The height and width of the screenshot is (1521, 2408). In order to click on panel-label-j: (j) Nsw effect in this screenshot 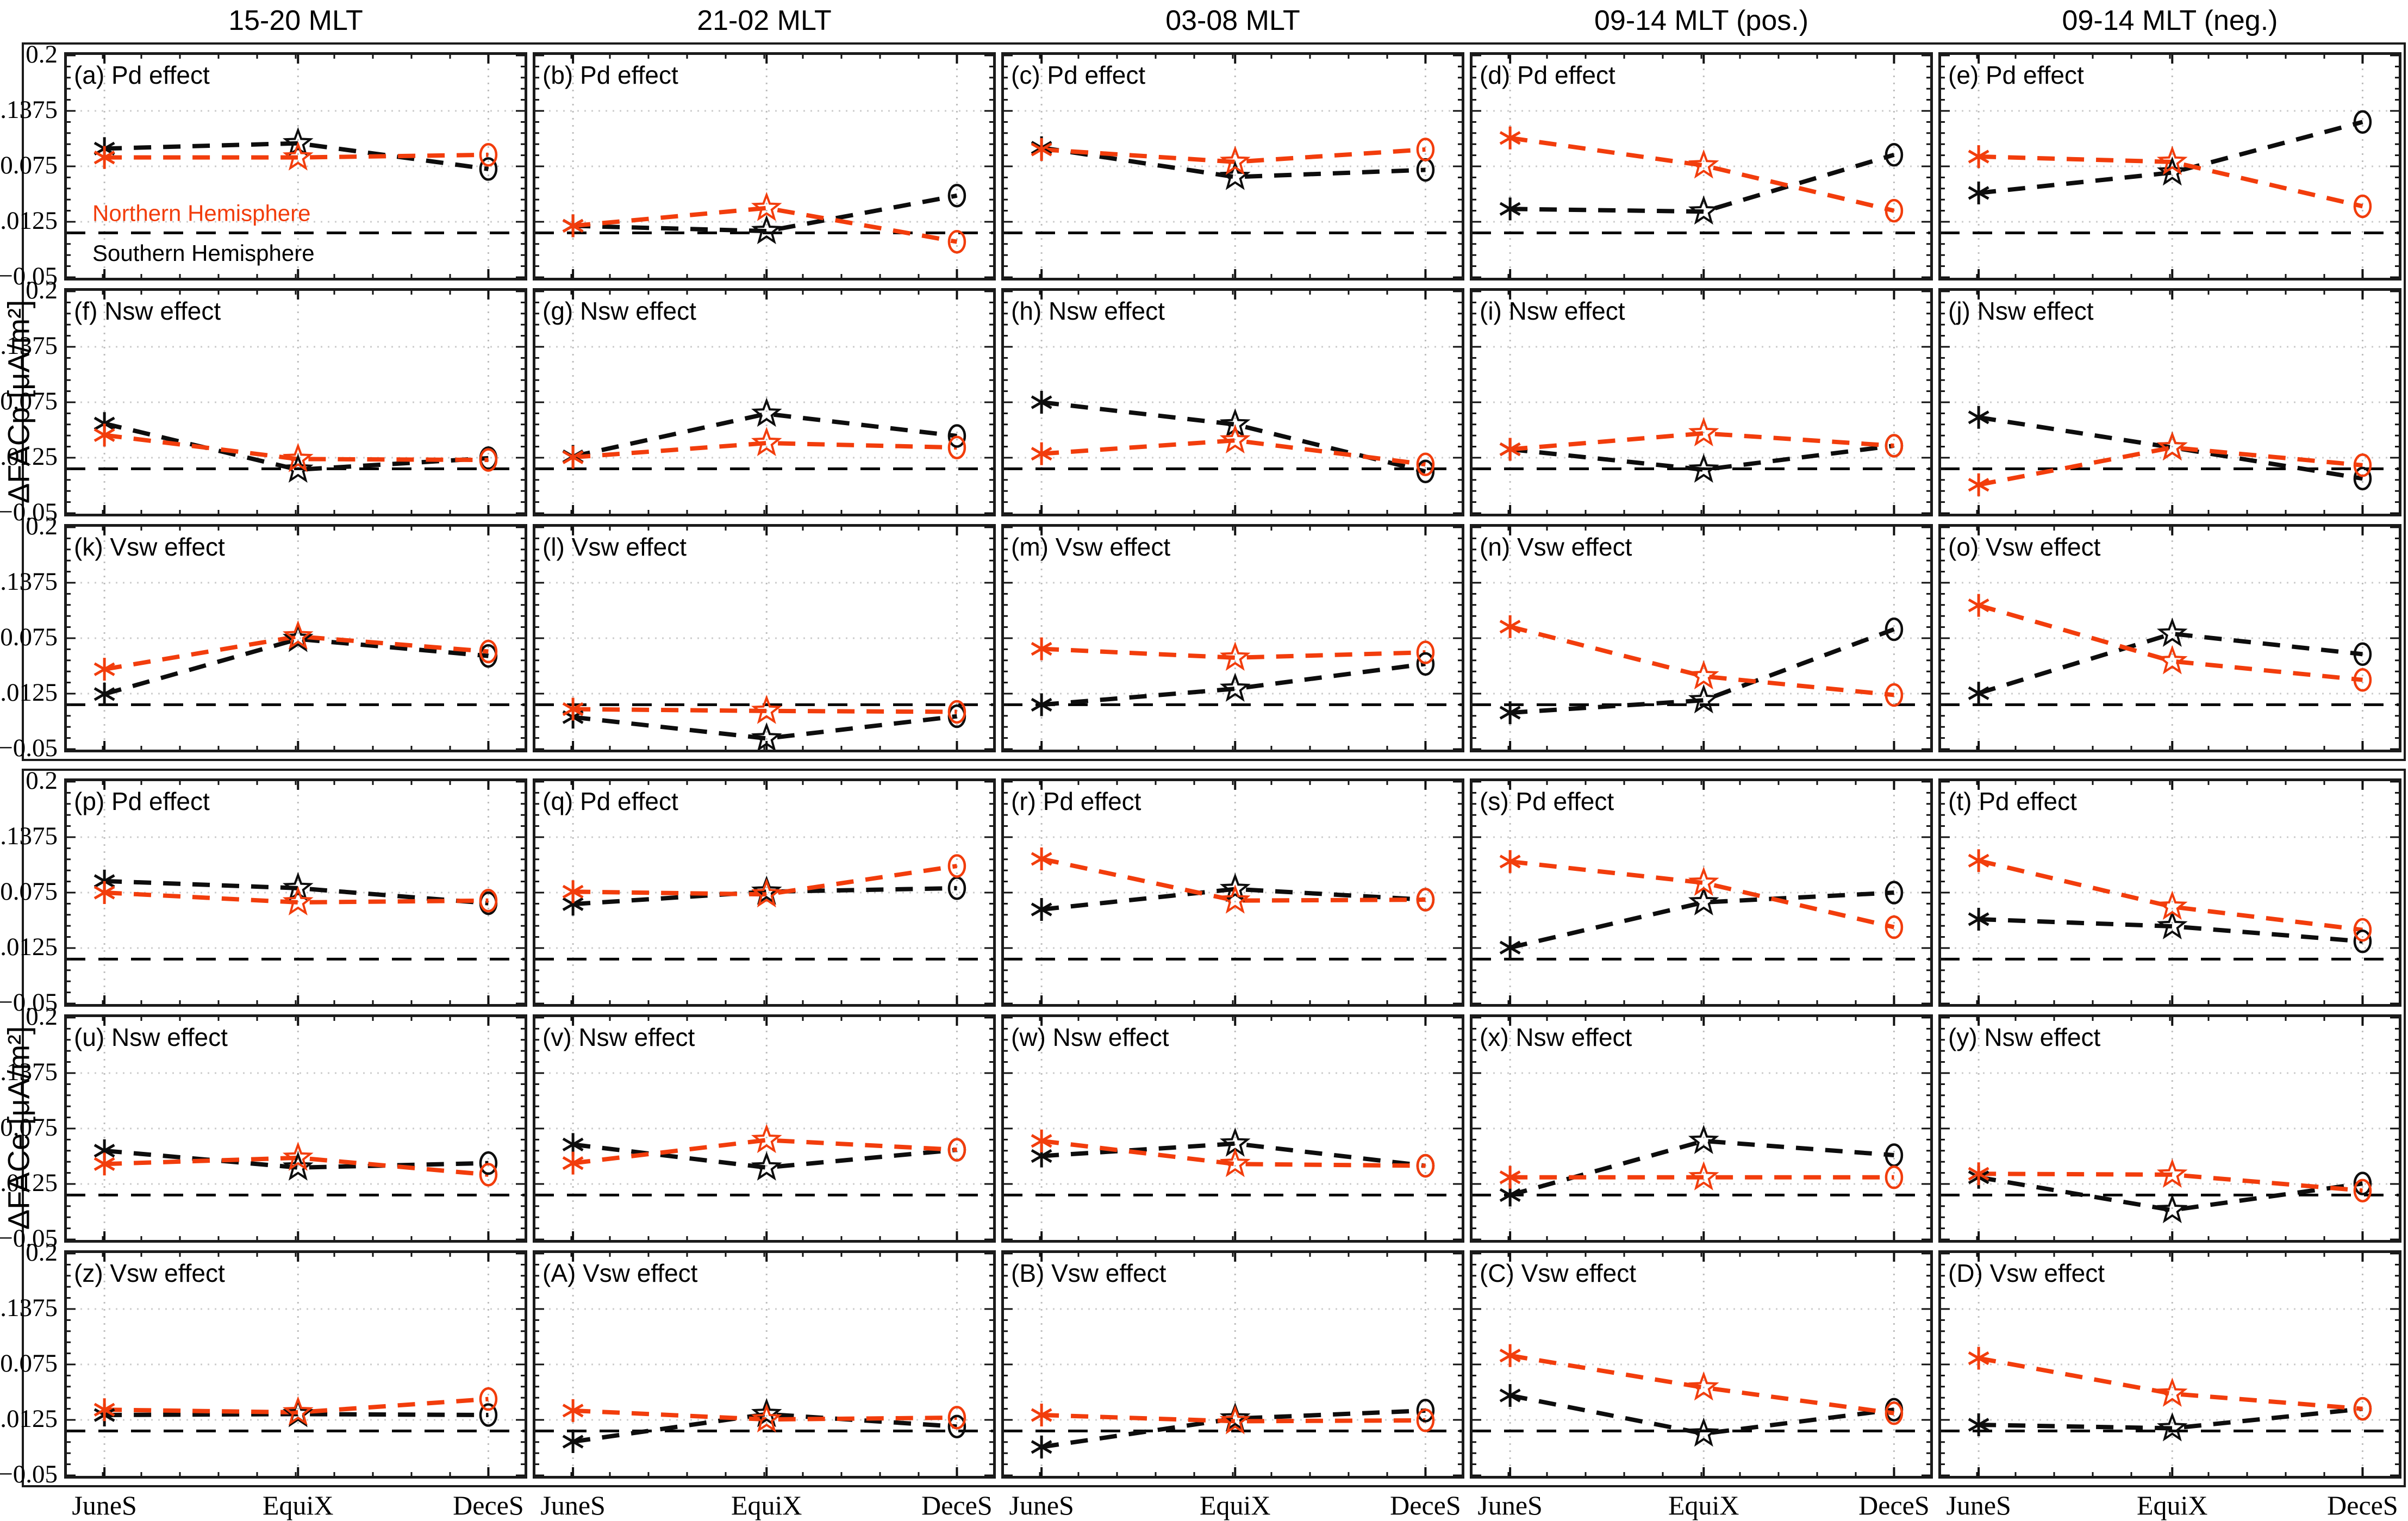, I will do `click(2021, 311)`.